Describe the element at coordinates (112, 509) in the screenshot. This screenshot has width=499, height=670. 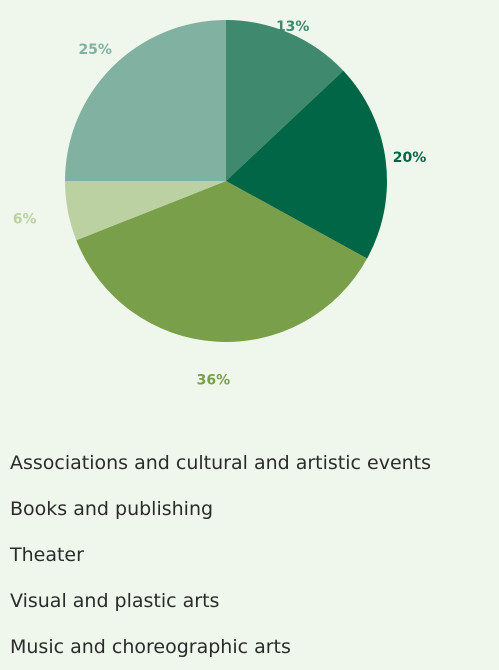
I see `legend-item-books: Books and publishing` at that location.